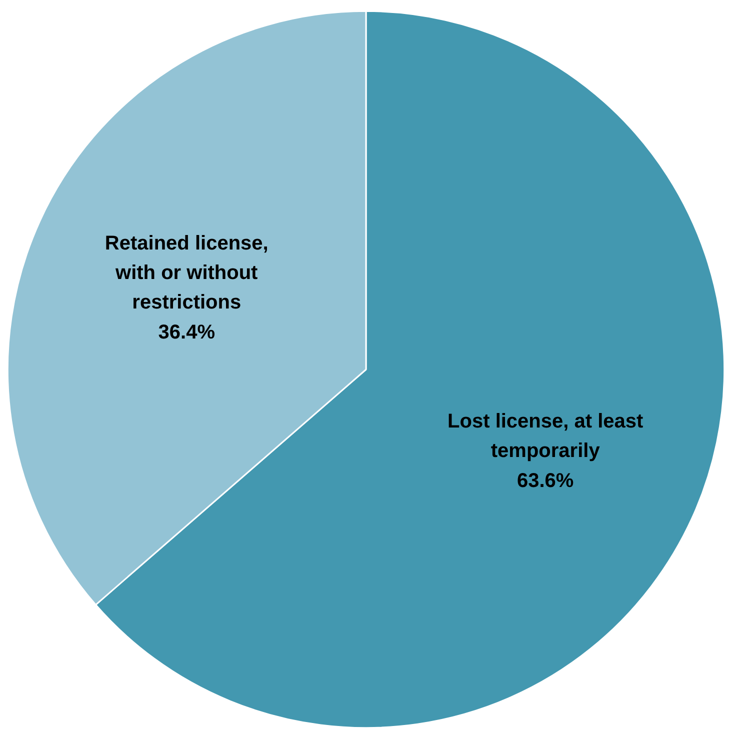 The image size is (731, 738). What do you see at coordinates (545, 481) in the screenshot?
I see `data-label: 63.6%` at bounding box center [545, 481].